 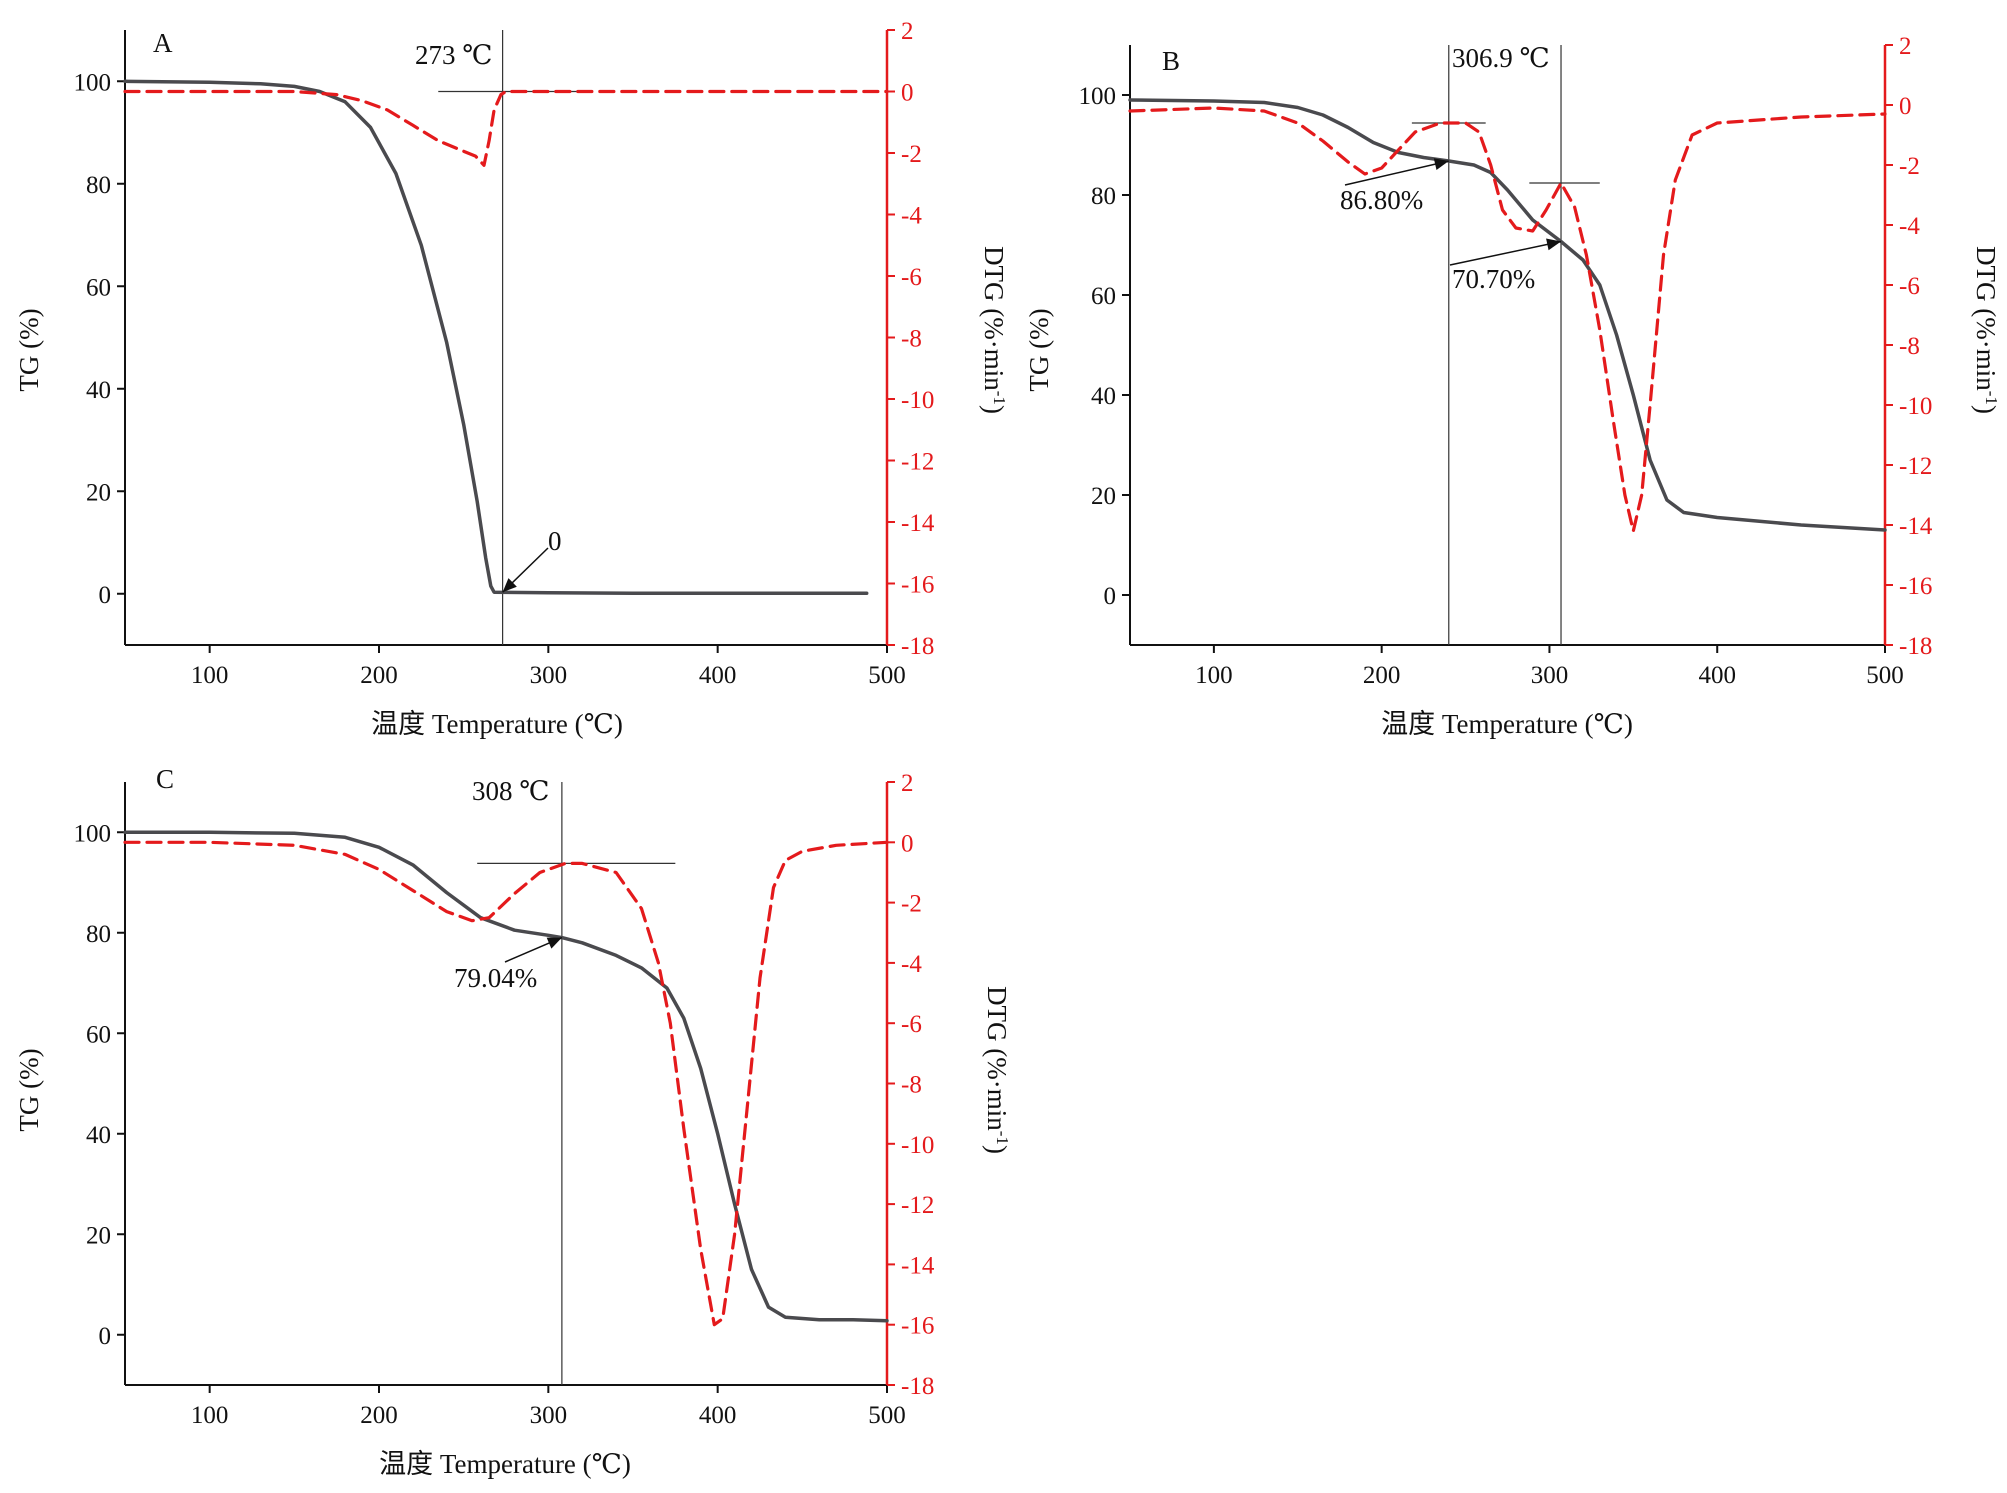 What do you see at coordinates (510, 791) in the screenshot?
I see `annotation-peak-temp: 308 ℃` at bounding box center [510, 791].